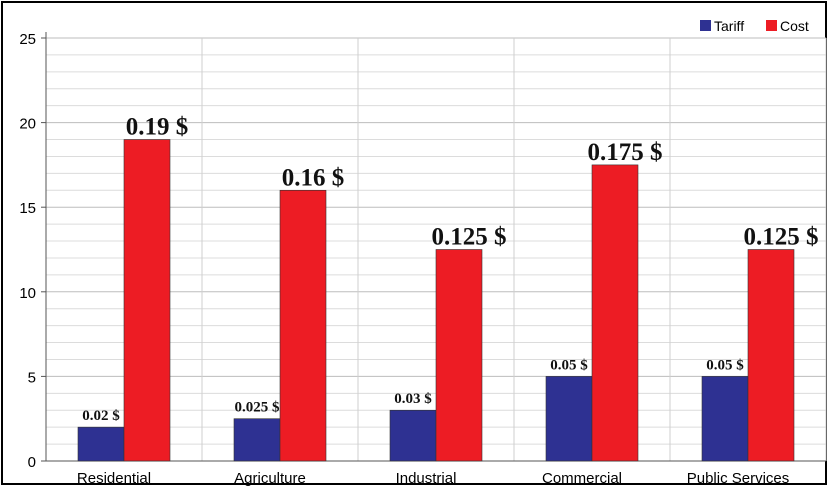  What do you see at coordinates (27, 293) in the screenshot?
I see `y-tick-label: 10` at bounding box center [27, 293].